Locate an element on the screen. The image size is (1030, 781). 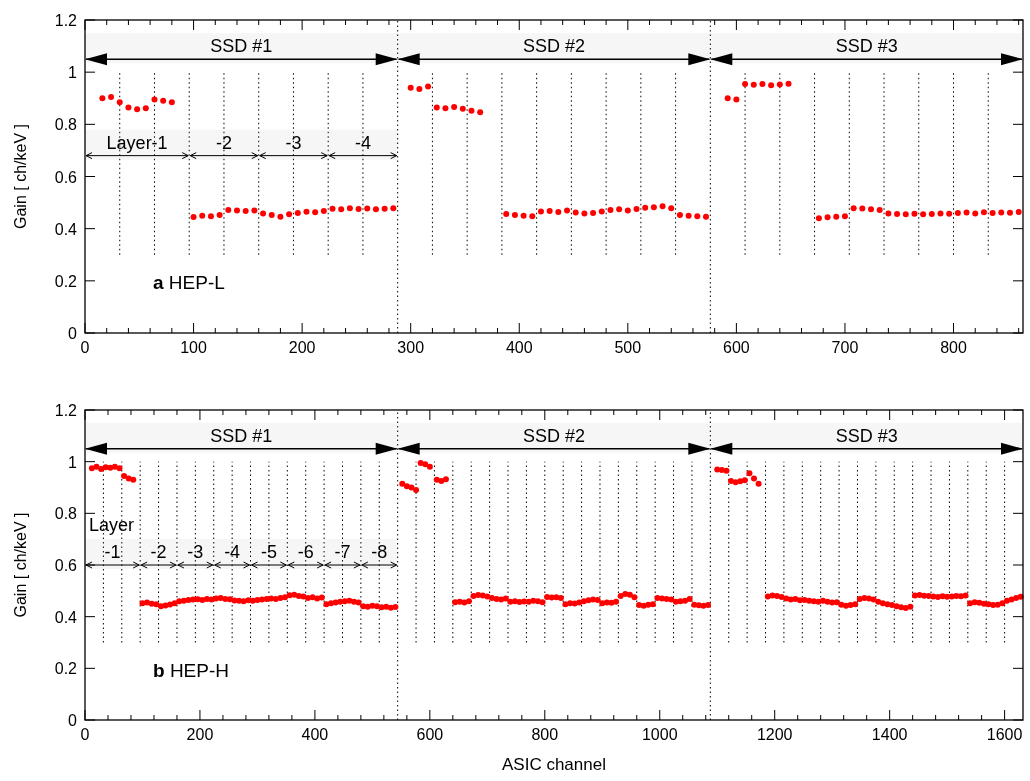
band-label: Layer-1 is located at coordinates (137, 142).